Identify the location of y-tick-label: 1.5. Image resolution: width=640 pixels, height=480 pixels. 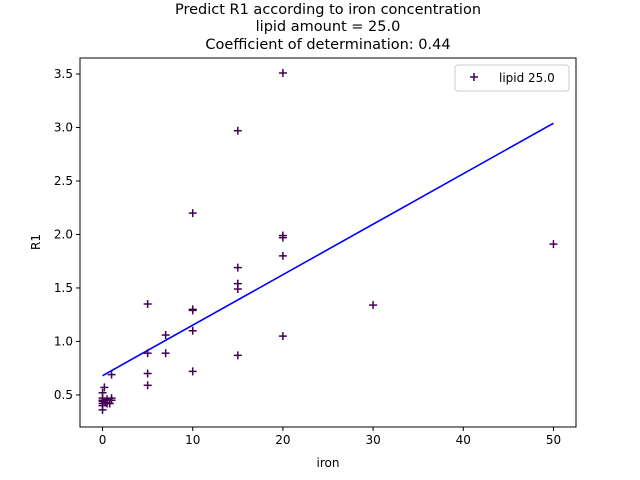
(63, 288).